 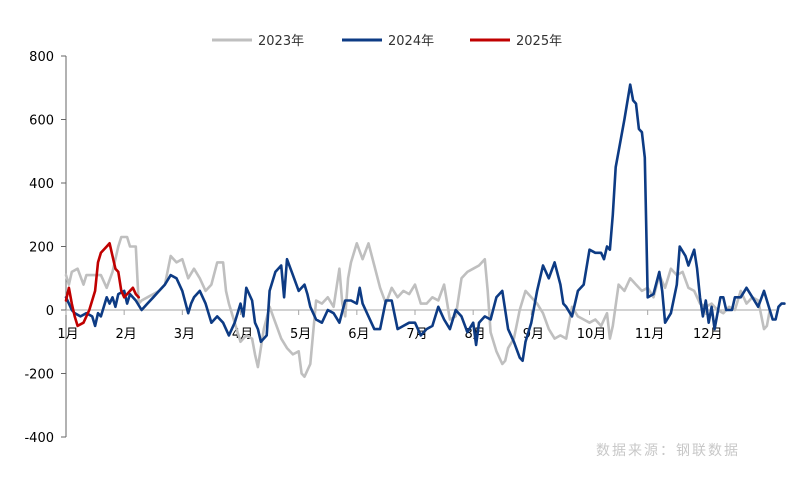 I want to click on x-tick-label: 2月, so click(x=126, y=334).